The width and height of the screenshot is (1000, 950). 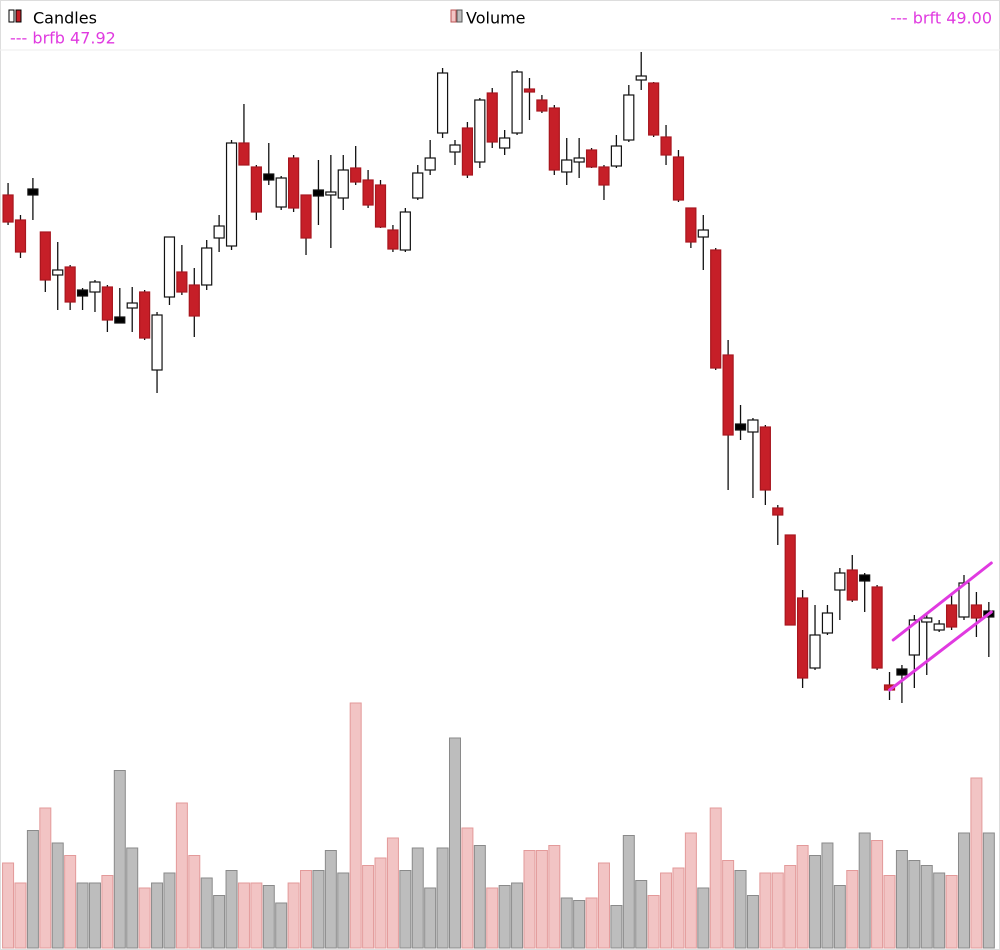 I want to click on legend-label: Volume, so click(x=496, y=18).